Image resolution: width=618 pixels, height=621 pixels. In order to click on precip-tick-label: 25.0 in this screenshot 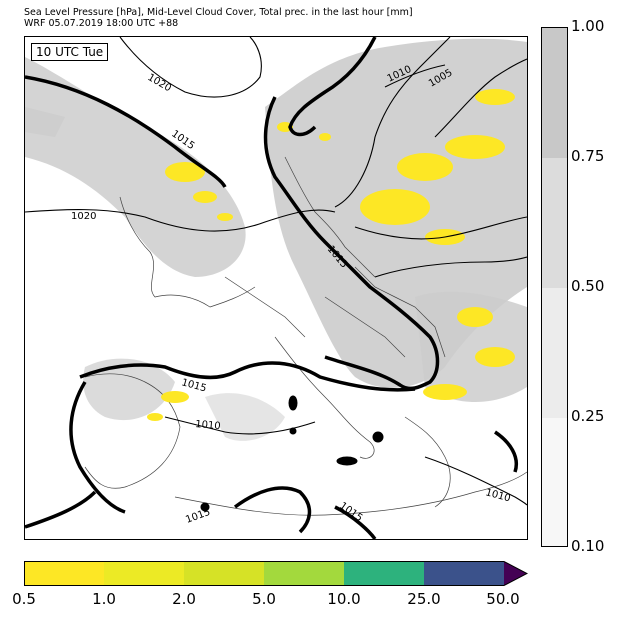, I will do `click(424, 599)`.